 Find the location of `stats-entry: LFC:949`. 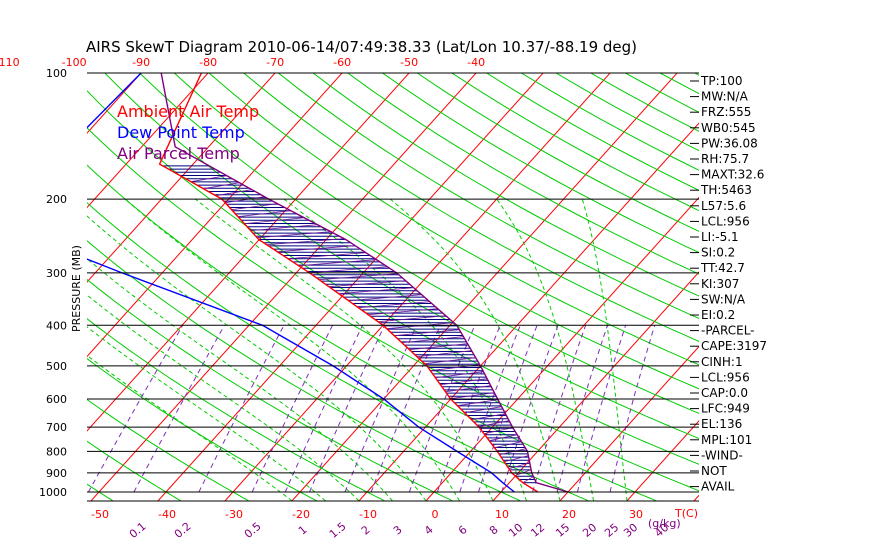

stats-entry: LFC:949 is located at coordinates (725, 409).